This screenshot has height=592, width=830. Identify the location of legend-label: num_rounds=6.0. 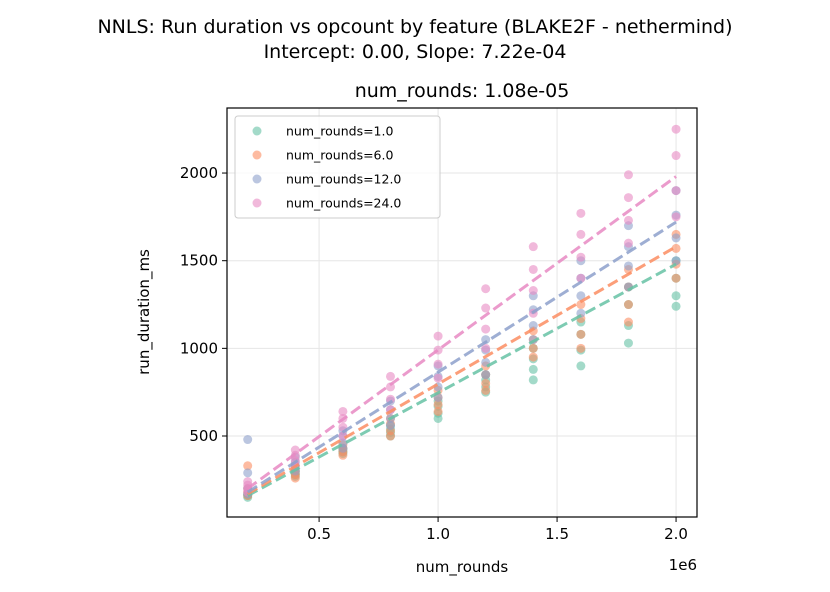
(339, 155).